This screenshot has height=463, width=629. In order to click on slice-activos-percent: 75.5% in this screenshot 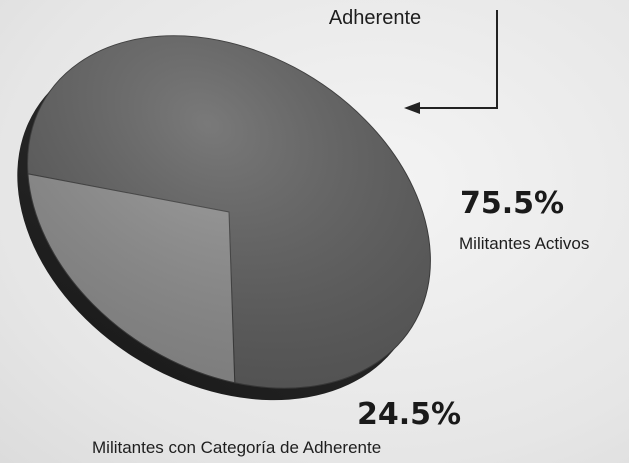, I will do `click(512, 203)`.